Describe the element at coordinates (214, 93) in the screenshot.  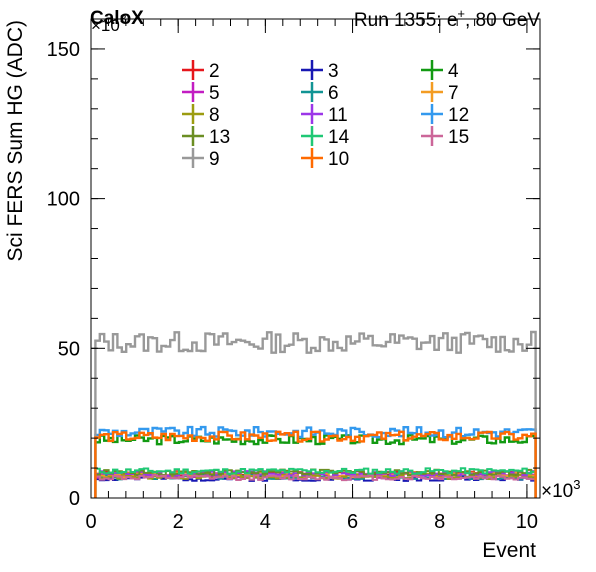
I see `legend-label-5: 5` at that location.